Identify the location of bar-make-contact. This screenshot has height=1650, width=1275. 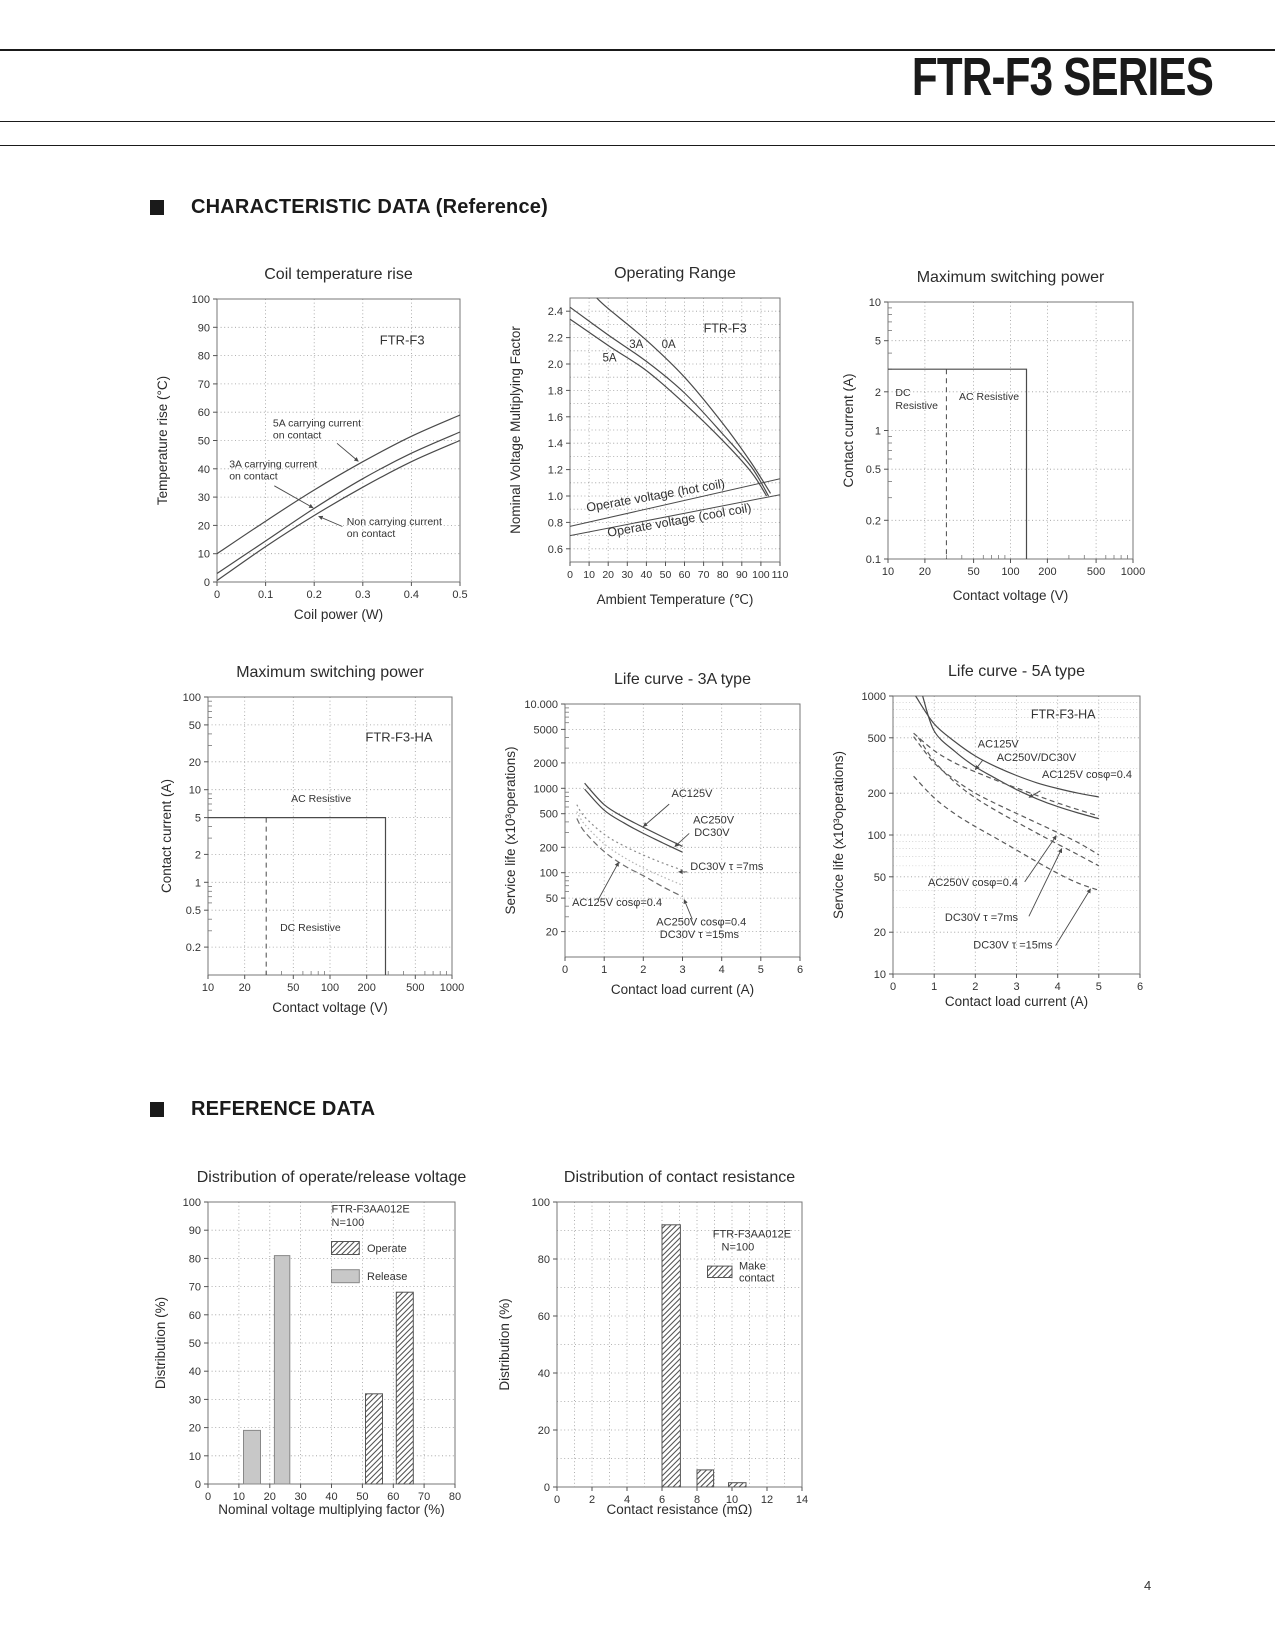
(737, 1485).